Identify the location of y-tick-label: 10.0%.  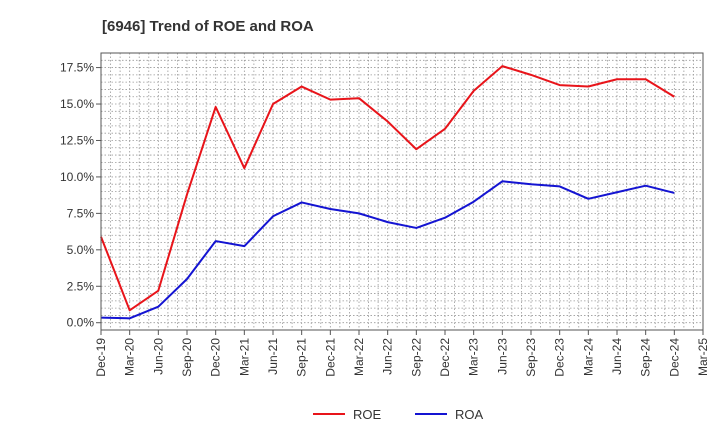
(77, 177).